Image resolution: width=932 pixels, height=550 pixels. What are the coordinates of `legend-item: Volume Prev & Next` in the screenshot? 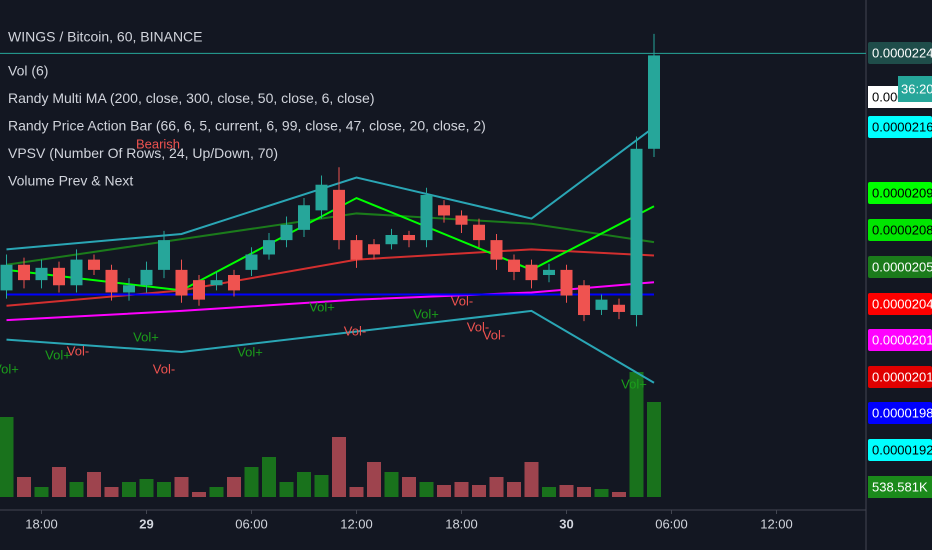 It's located at (70, 181).